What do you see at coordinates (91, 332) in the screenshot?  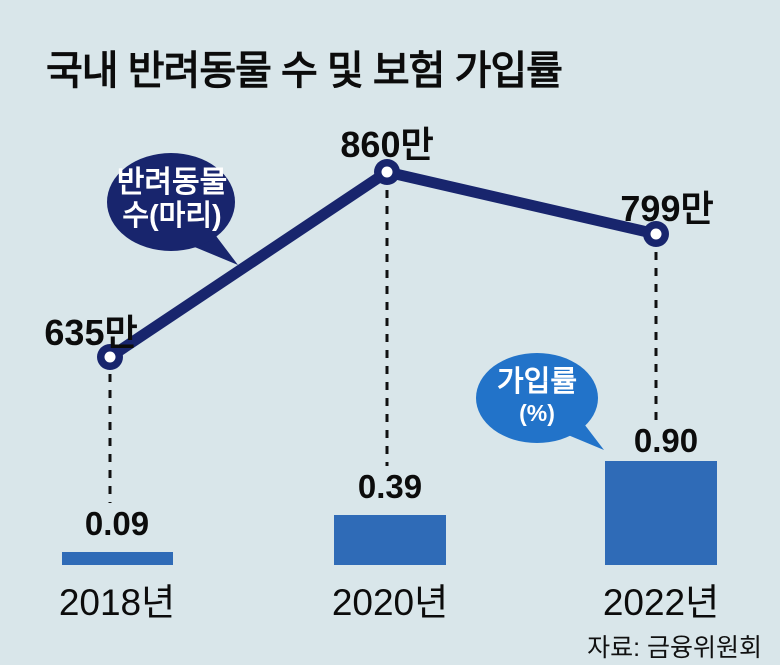 I see `value-label-635: 635만` at bounding box center [91, 332].